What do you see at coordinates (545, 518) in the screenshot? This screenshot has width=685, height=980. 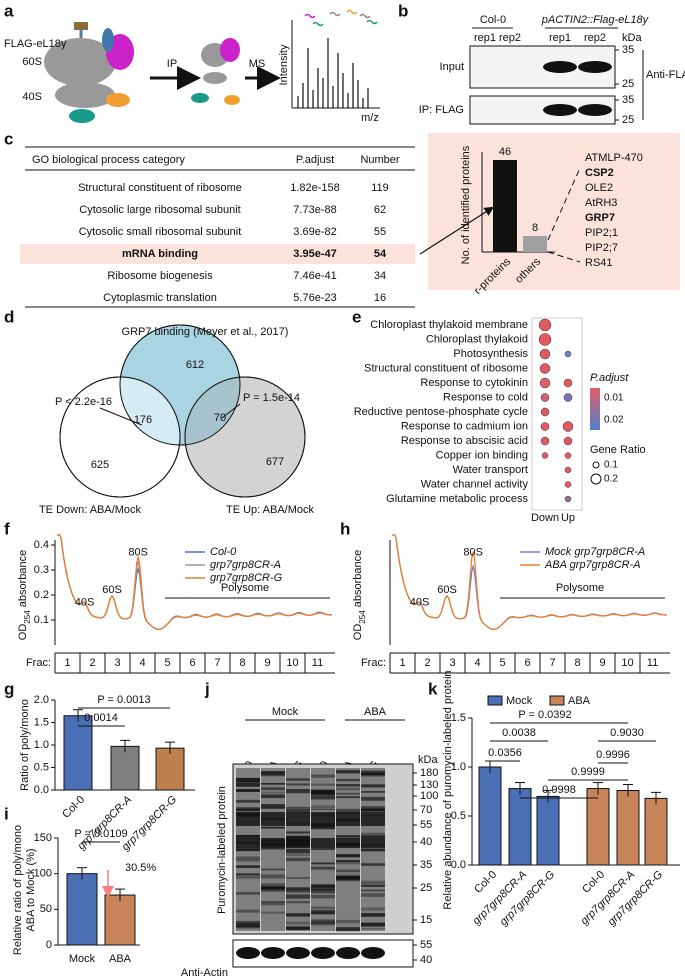 I see `label: Down` at bounding box center [545, 518].